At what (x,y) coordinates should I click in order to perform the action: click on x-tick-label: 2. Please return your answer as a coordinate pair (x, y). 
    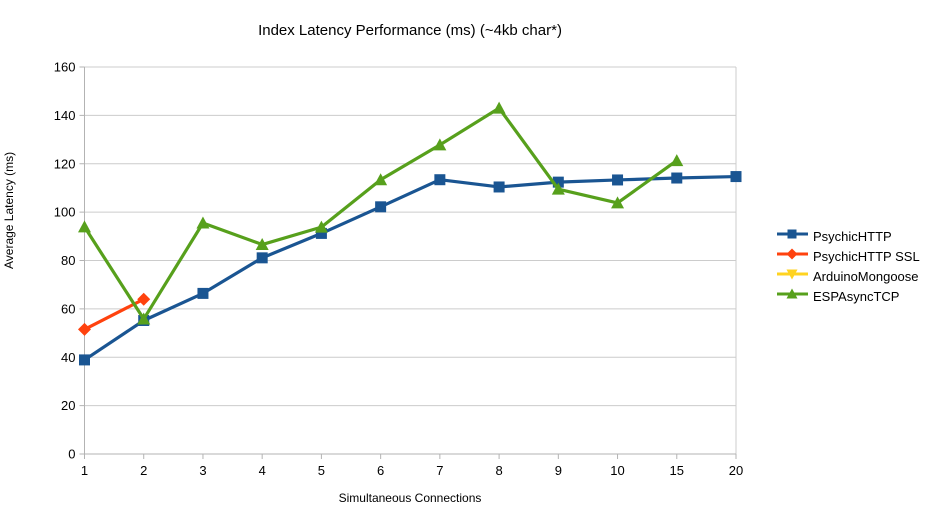
    Looking at the image, I should click on (143, 470).